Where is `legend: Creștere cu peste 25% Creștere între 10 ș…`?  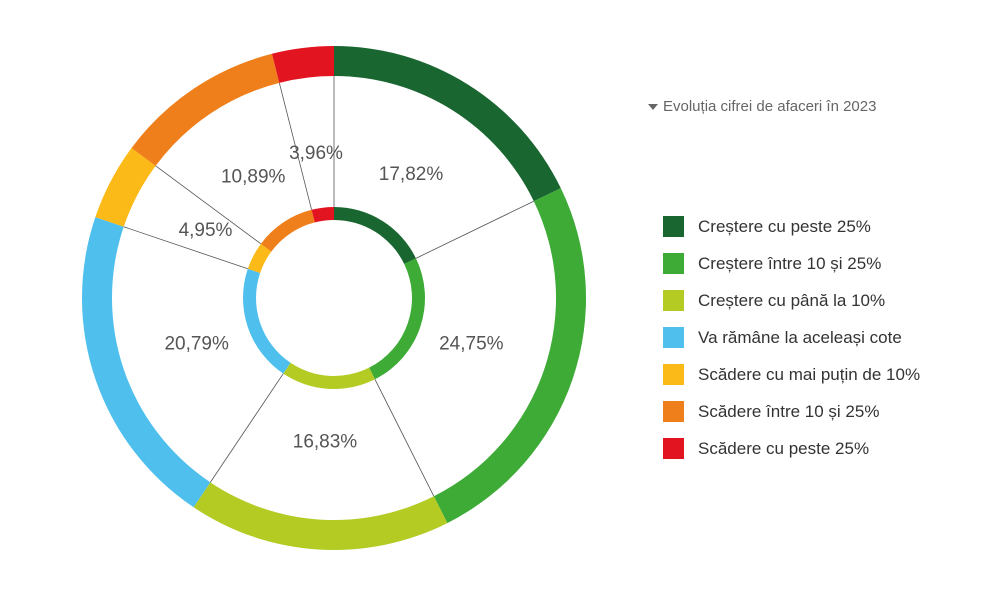
legend: Creștere cu peste 25% Creștere între 10 ș… is located at coordinates (791, 337).